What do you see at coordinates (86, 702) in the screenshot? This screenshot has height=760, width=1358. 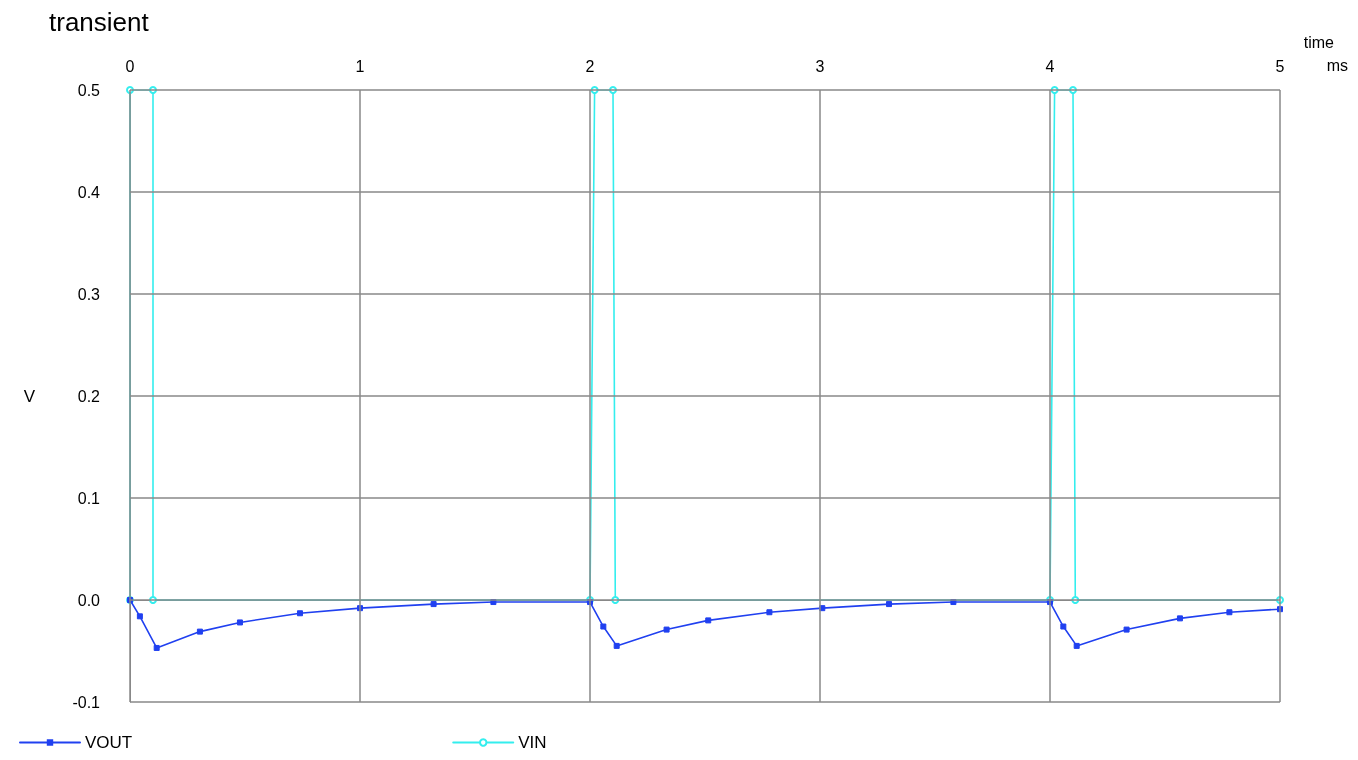 I see `y-tick-label: -0.1` at bounding box center [86, 702].